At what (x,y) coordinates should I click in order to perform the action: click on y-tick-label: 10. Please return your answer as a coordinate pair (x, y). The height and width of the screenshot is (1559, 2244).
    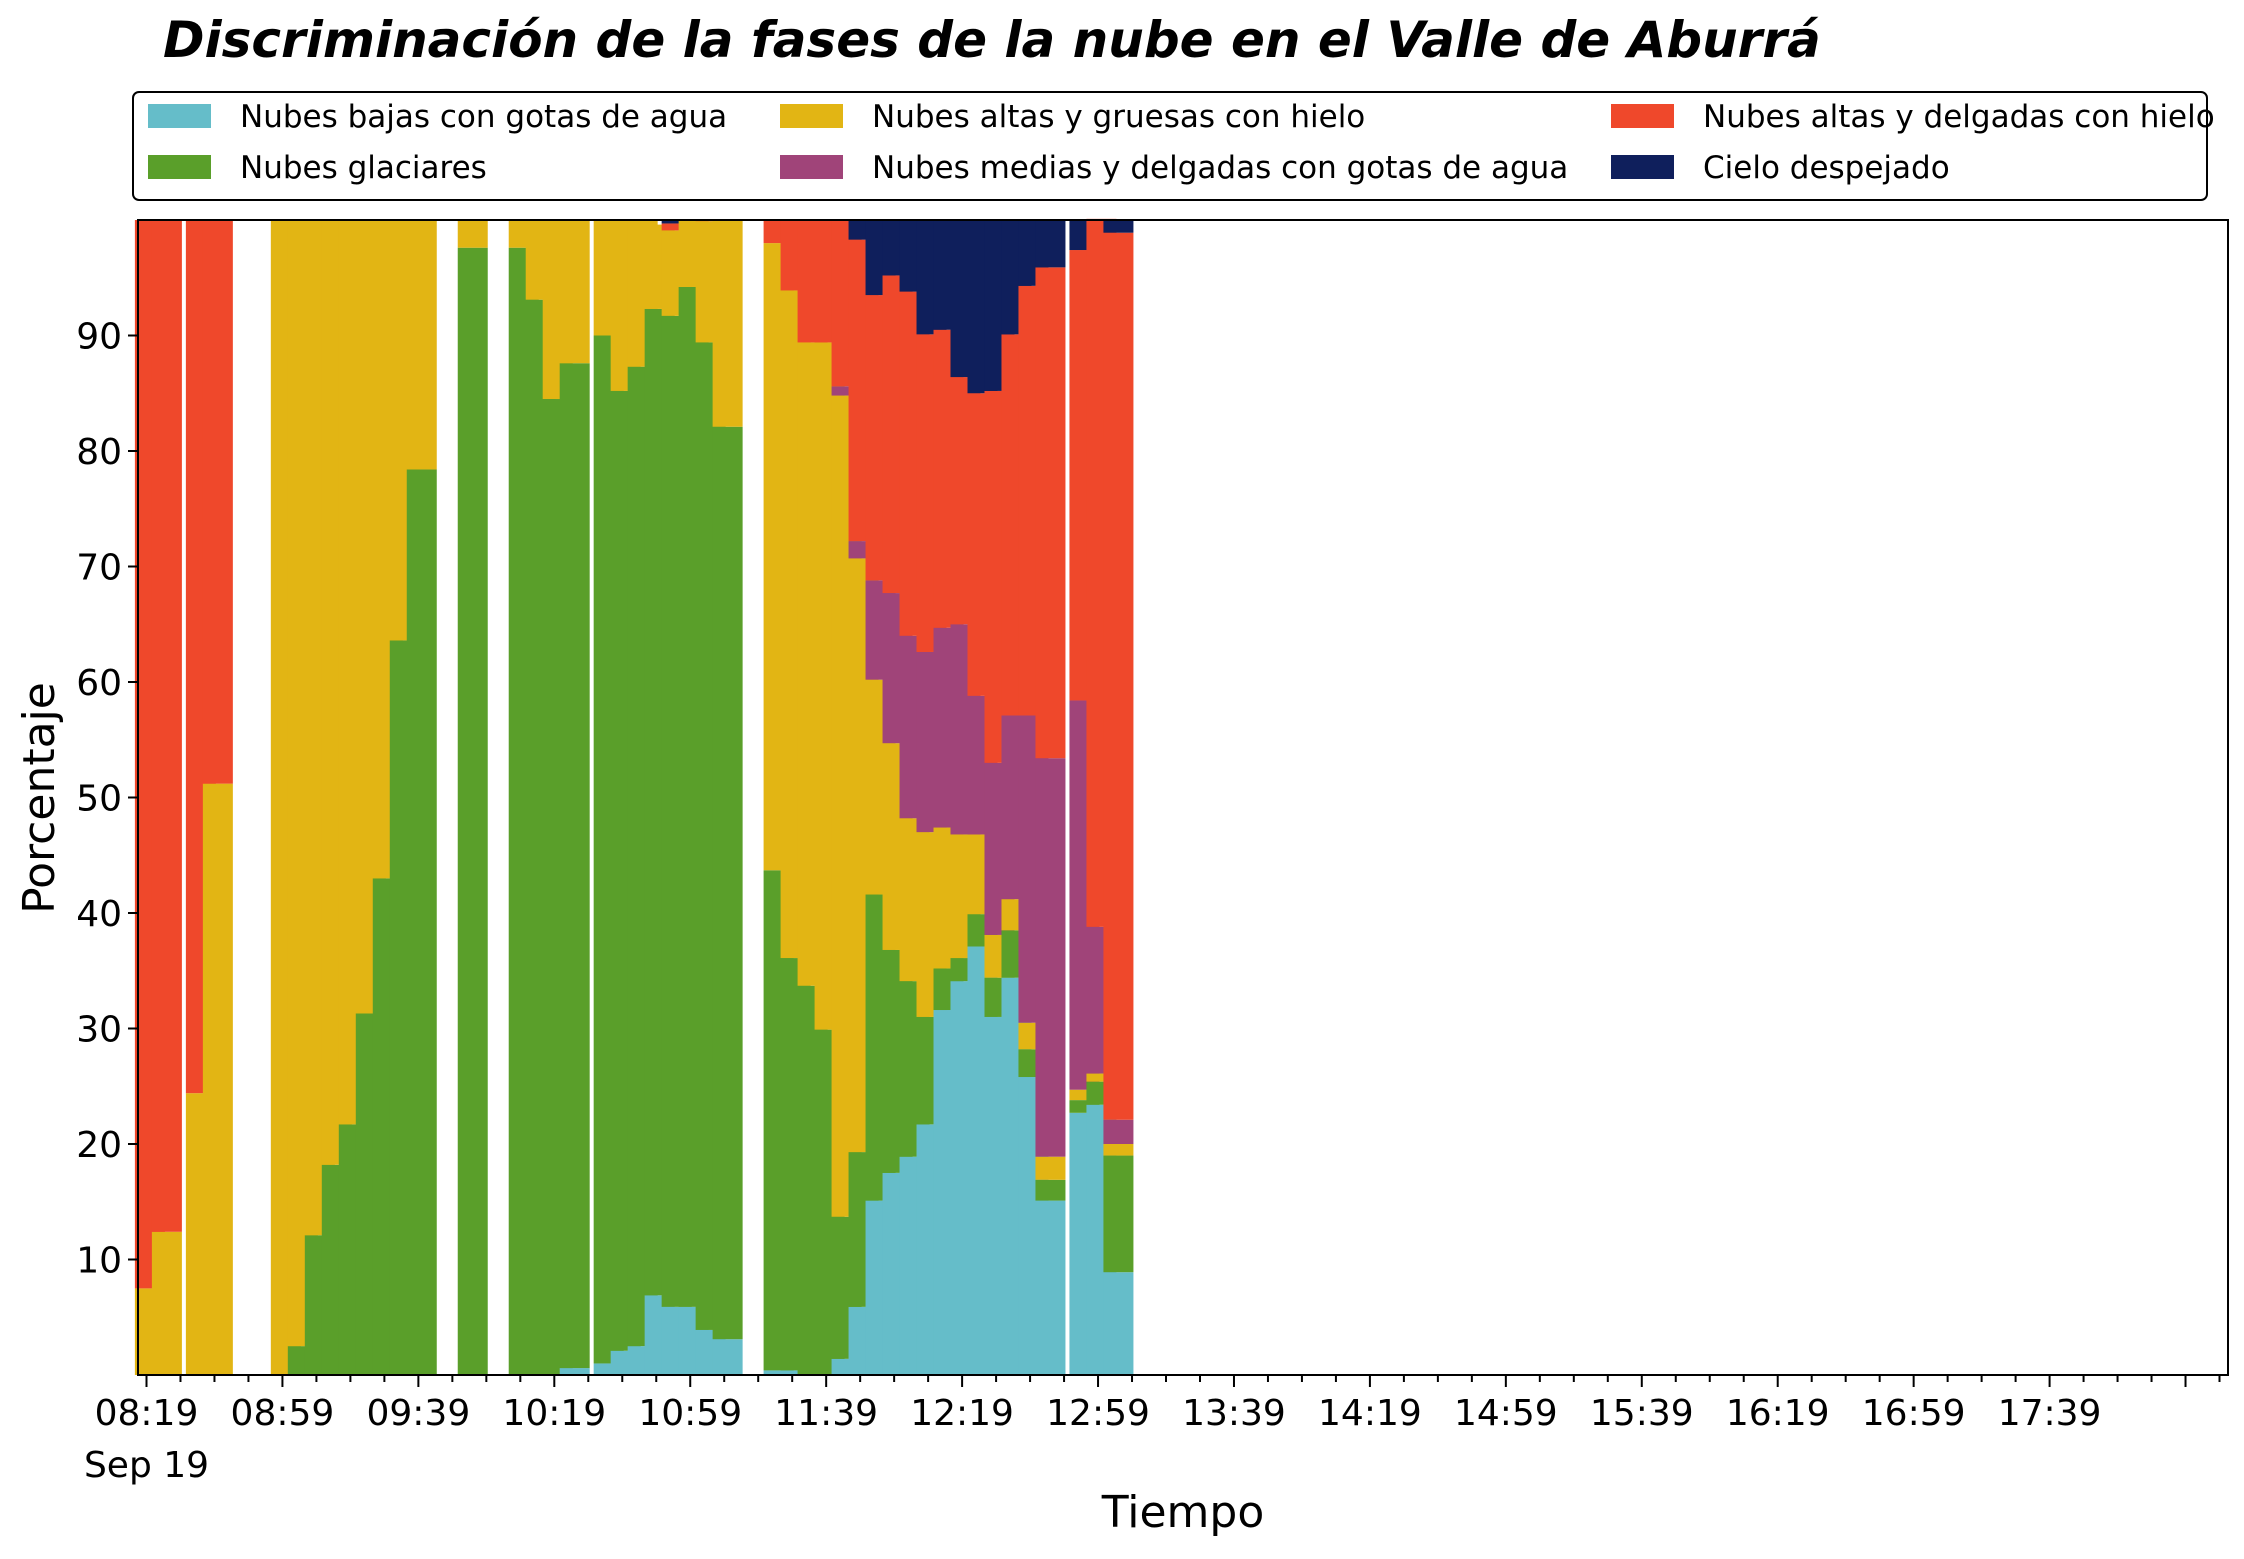
    Looking at the image, I should click on (99, 1261).